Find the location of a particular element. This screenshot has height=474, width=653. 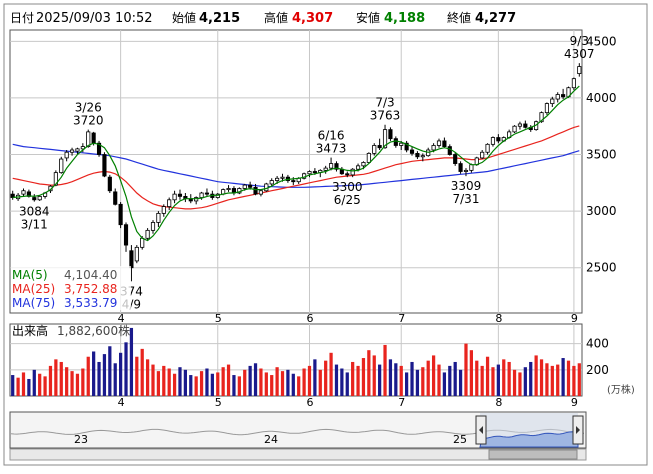

annotation-date: 6/16 is located at coordinates (331, 136).